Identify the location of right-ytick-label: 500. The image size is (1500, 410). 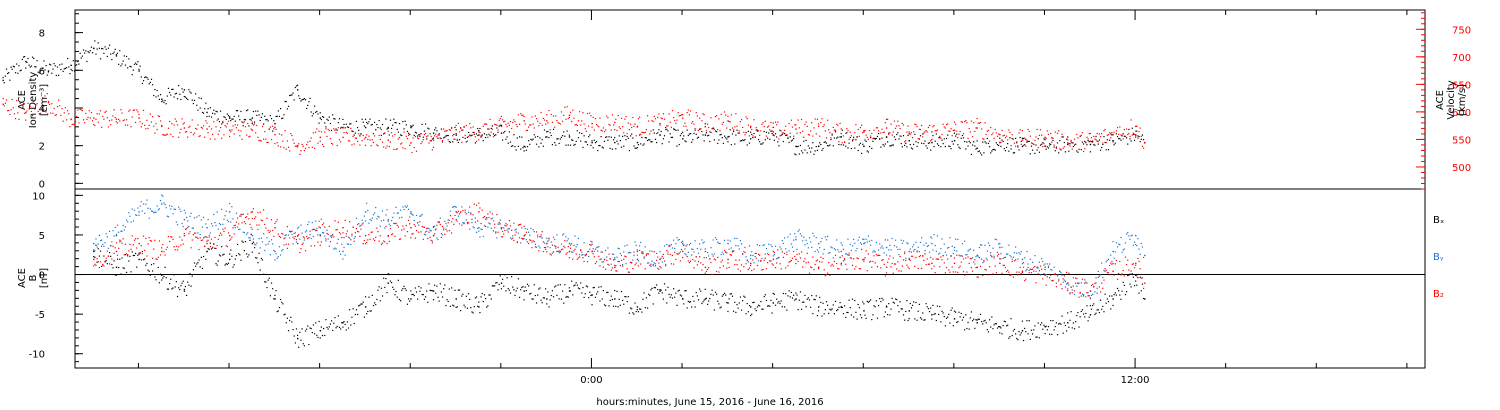
(1461, 168).